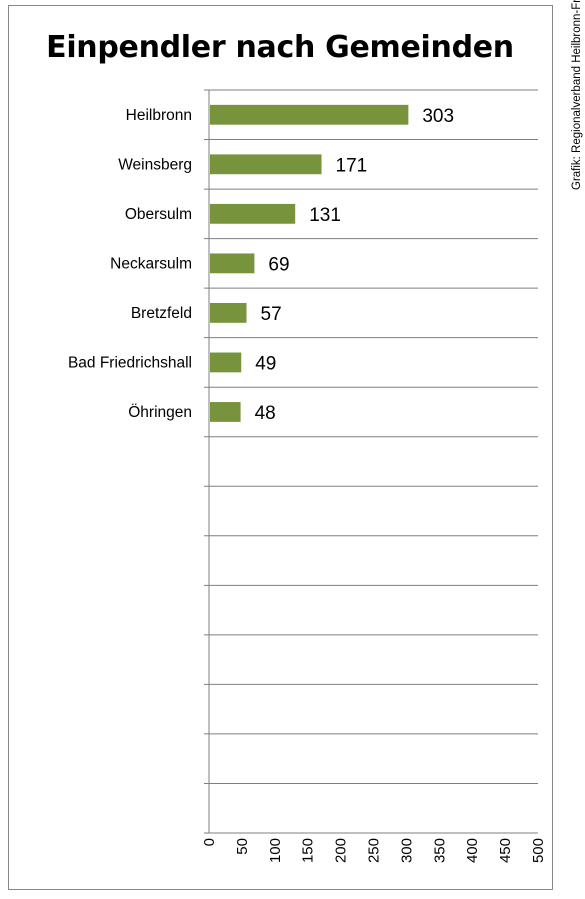 The image size is (585, 899). What do you see at coordinates (161, 313) in the screenshot?
I see `category-label: Bretzfeld` at bounding box center [161, 313].